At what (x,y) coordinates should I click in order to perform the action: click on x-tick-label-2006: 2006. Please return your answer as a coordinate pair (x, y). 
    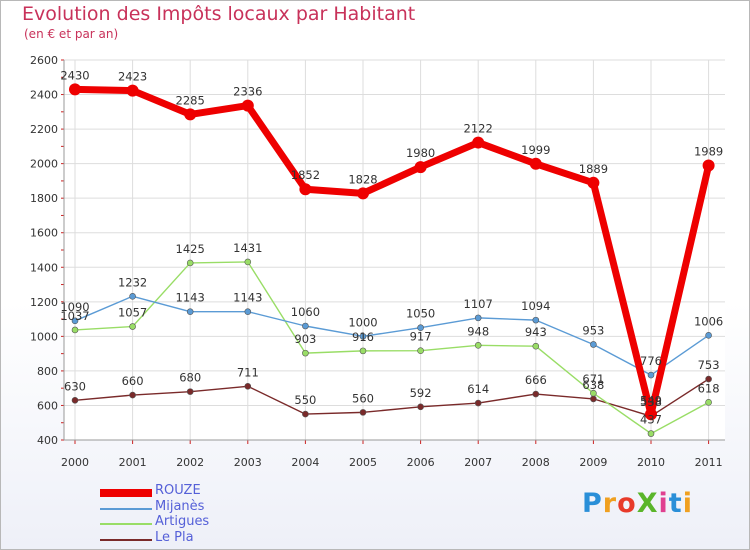
    Looking at the image, I should click on (421, 462).